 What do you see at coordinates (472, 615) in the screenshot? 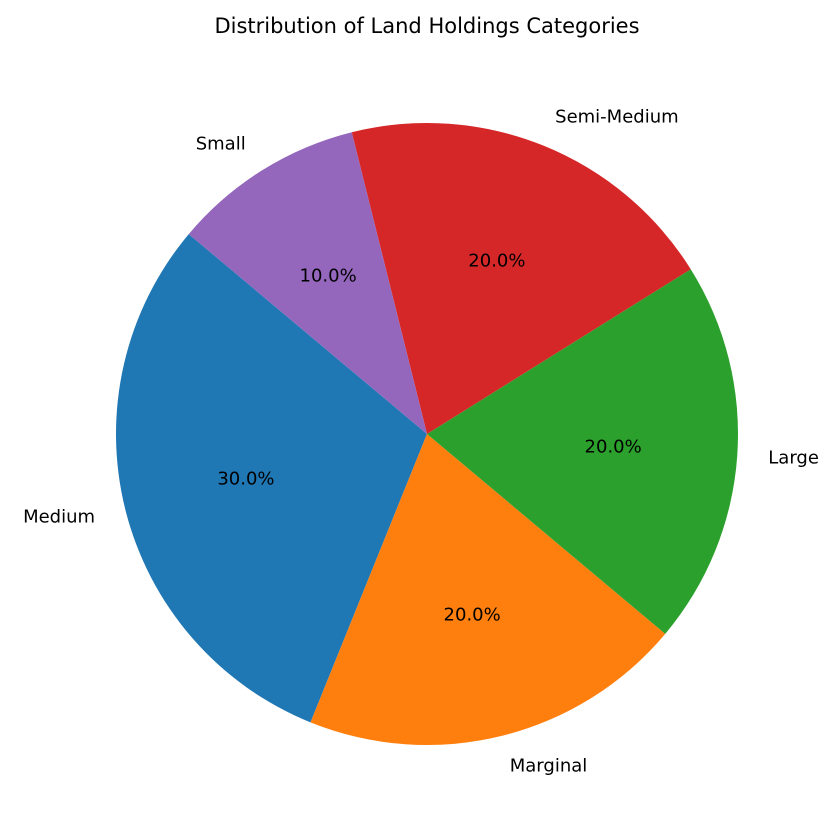
I see `slice-percent-marginal: 20.0%` at bounding box center [472, 615].